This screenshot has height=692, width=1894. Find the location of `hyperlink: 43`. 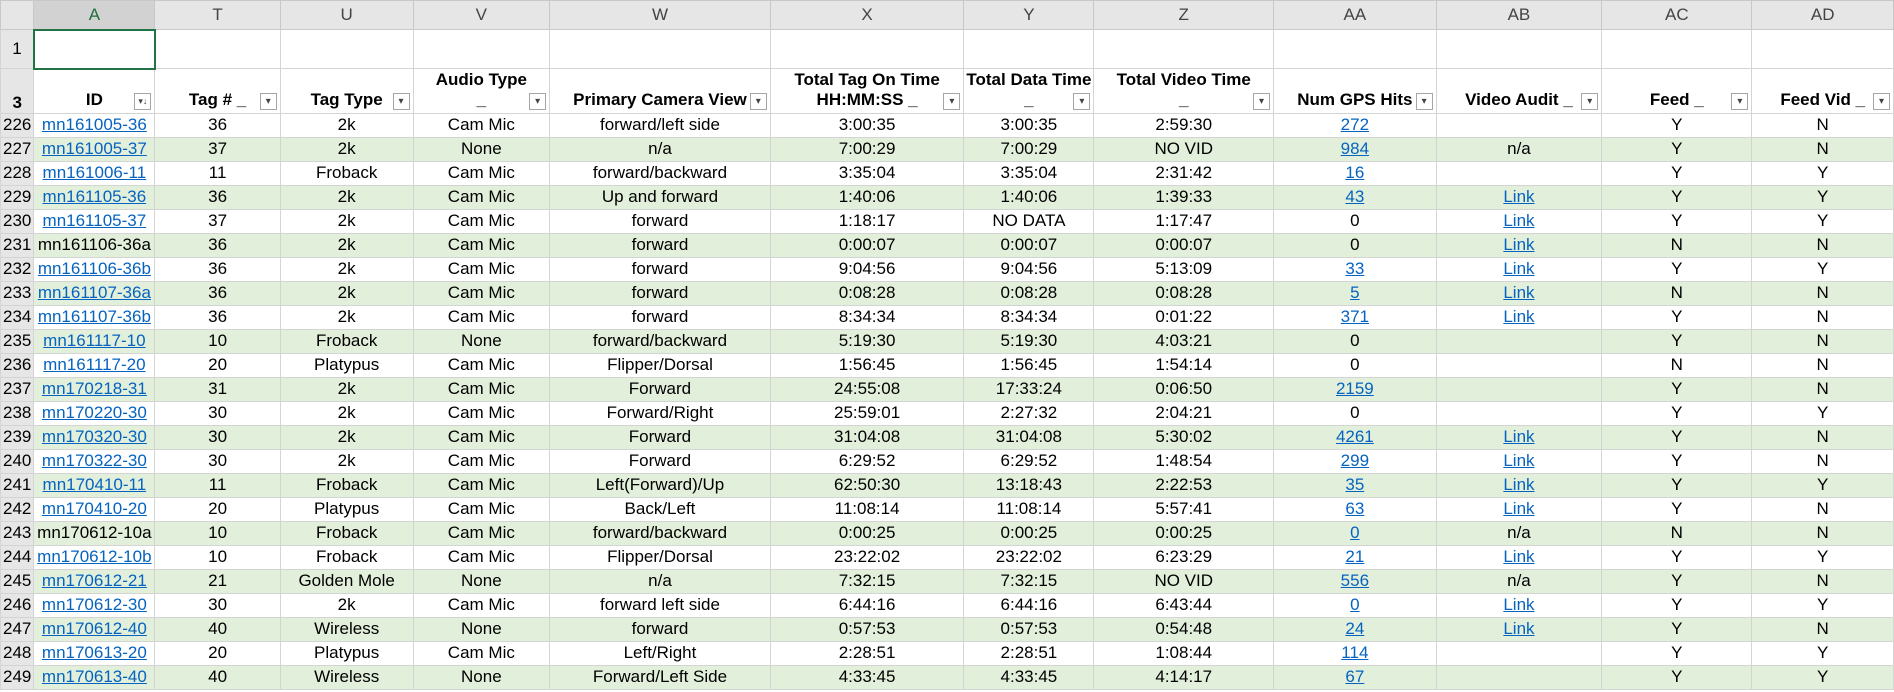

hyperlink: 43 is located at coordinates (1355, 196).